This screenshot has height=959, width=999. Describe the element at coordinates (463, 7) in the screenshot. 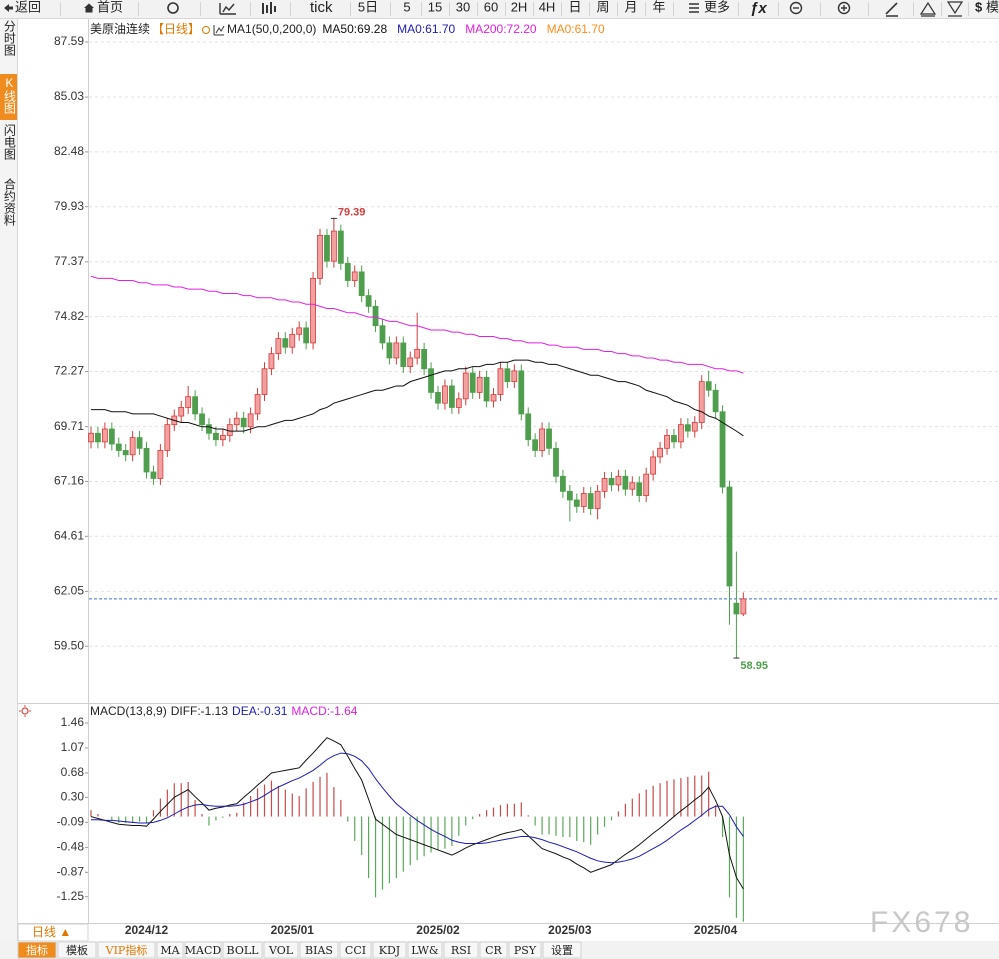

I see `period-button: 30` at that location.